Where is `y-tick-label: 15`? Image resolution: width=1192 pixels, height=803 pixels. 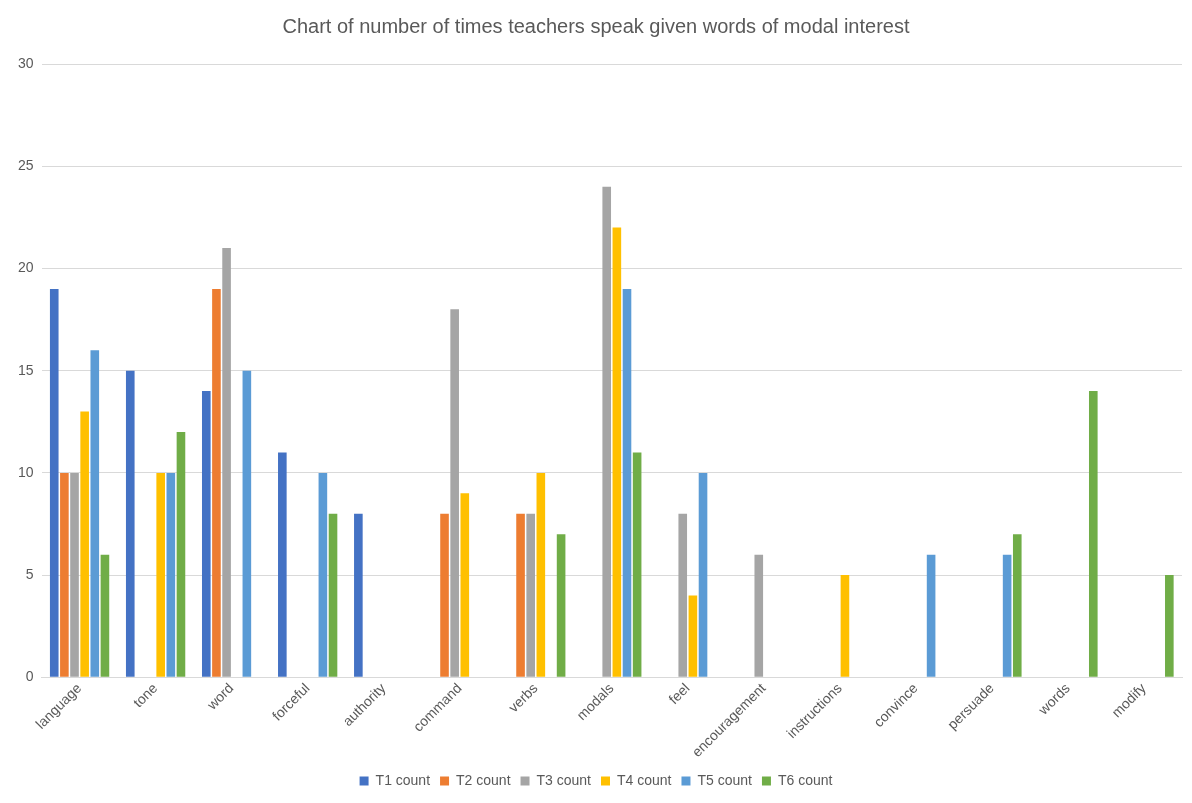
y-tick-label: 15 is located at coordinates (25, 369).